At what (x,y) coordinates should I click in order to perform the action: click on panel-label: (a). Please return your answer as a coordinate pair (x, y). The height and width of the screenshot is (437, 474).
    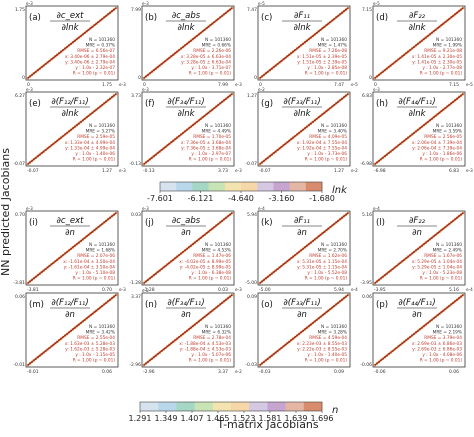
    Looking at the image, I should click on (35, 18).